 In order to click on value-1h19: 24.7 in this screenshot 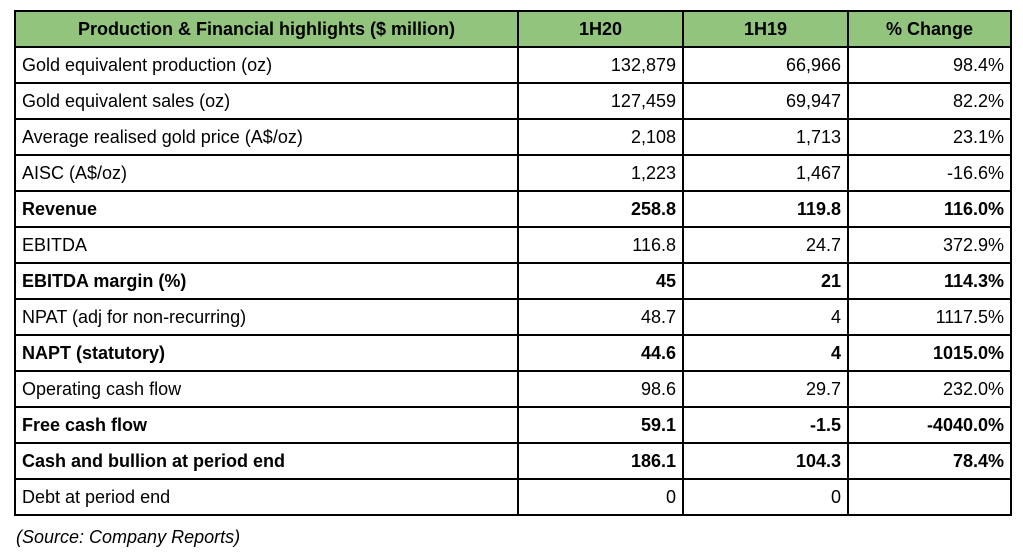, I will do `click(765, 245)`.